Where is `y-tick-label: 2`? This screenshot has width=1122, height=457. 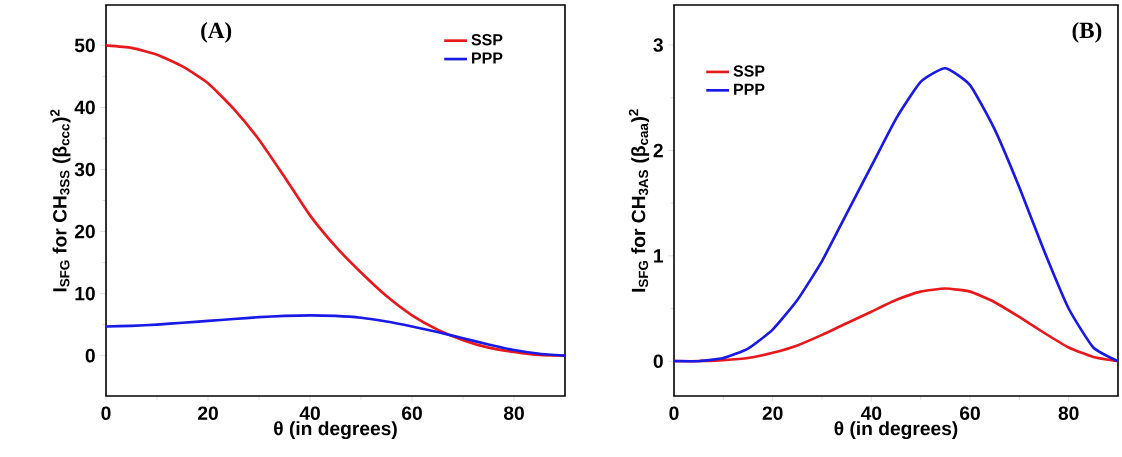
y-tick-label: 2 is located at coordinates (658, 150).